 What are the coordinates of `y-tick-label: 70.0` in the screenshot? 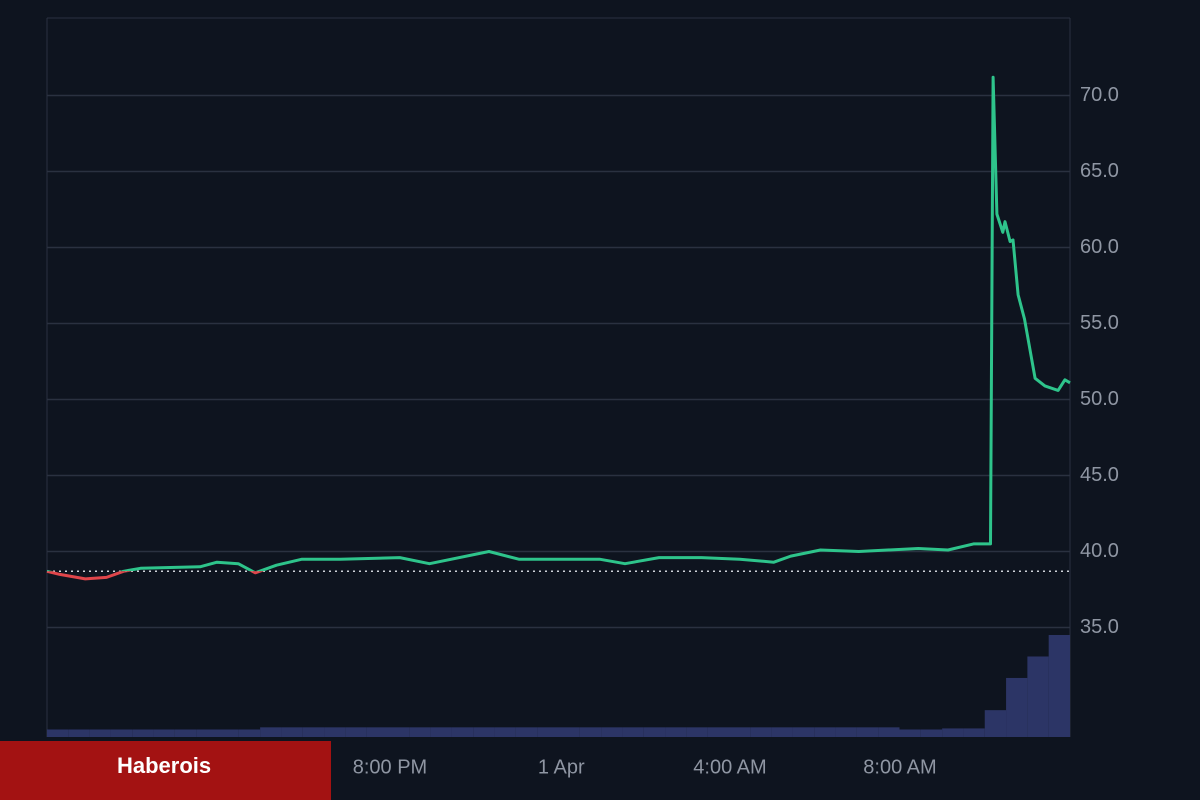 It's located at (1099, 95).